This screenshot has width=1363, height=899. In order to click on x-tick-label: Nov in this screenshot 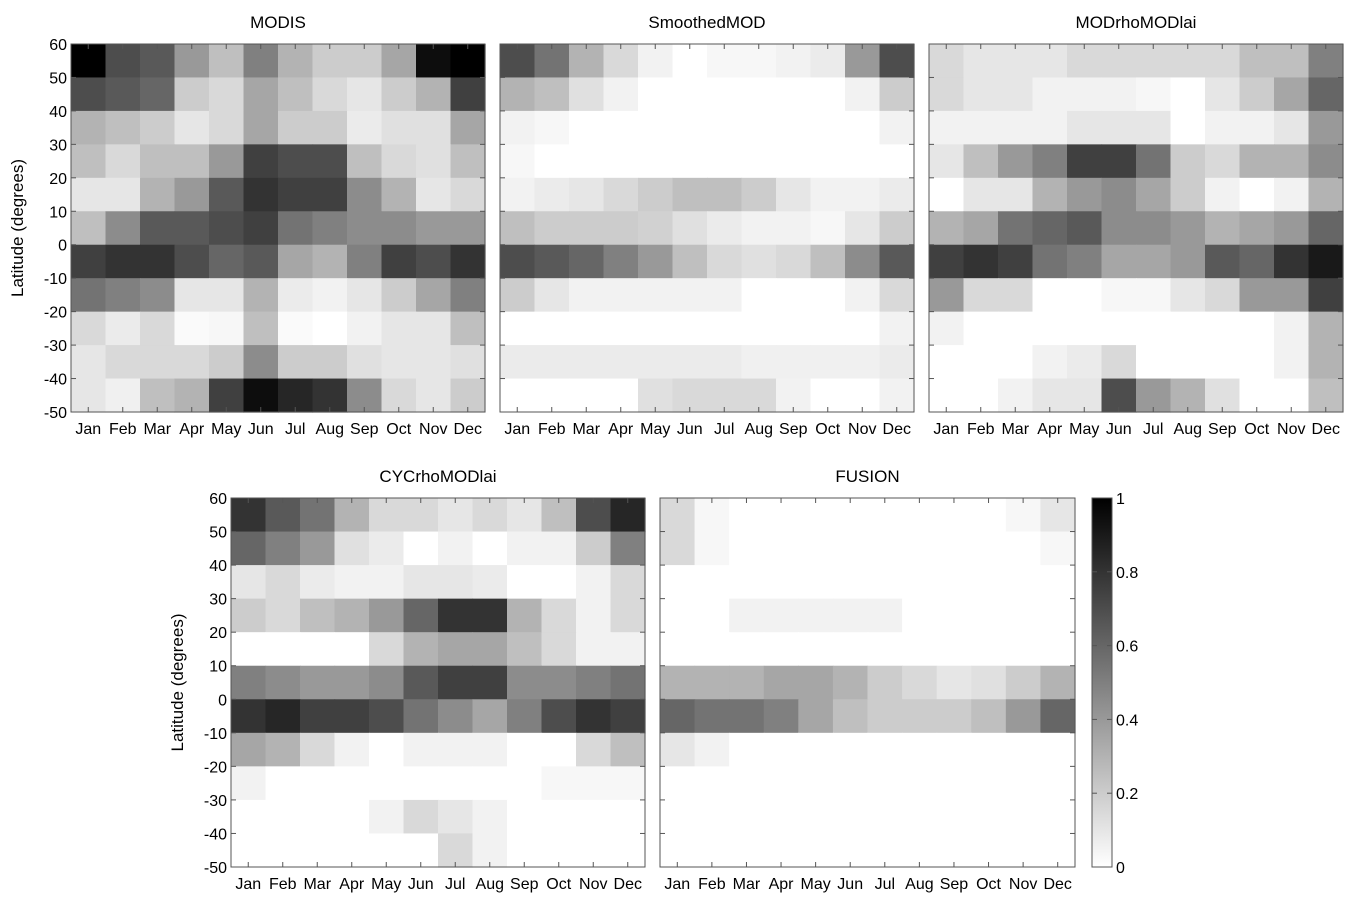, I will do `click(862, 429)`.